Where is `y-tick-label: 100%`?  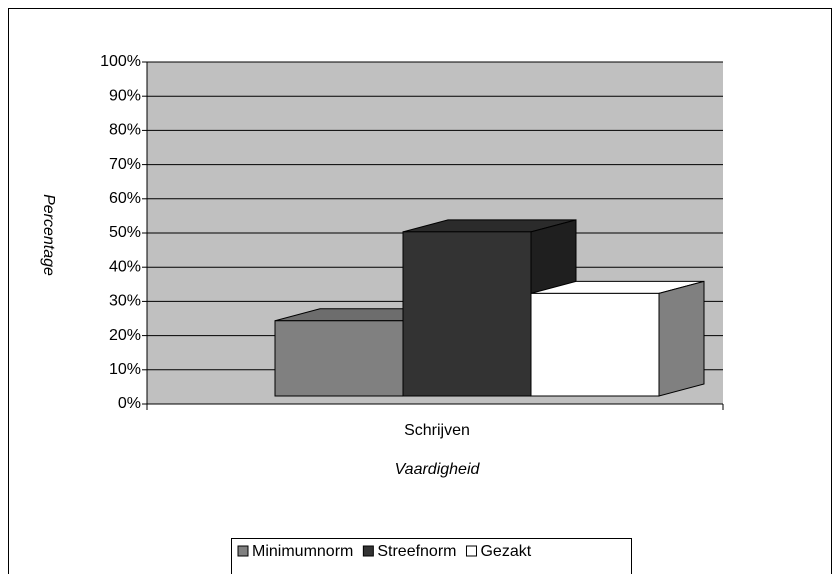
y-tick-label: 100% is located at coordinates (120, 61).